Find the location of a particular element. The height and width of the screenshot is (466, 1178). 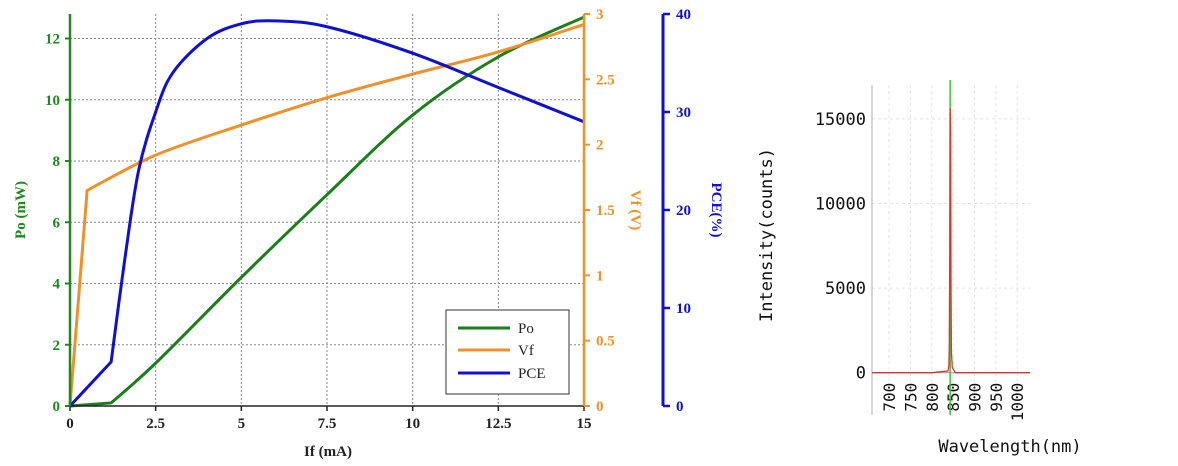

po-tick-label-1: 2 is located at coordinates (57, 346).